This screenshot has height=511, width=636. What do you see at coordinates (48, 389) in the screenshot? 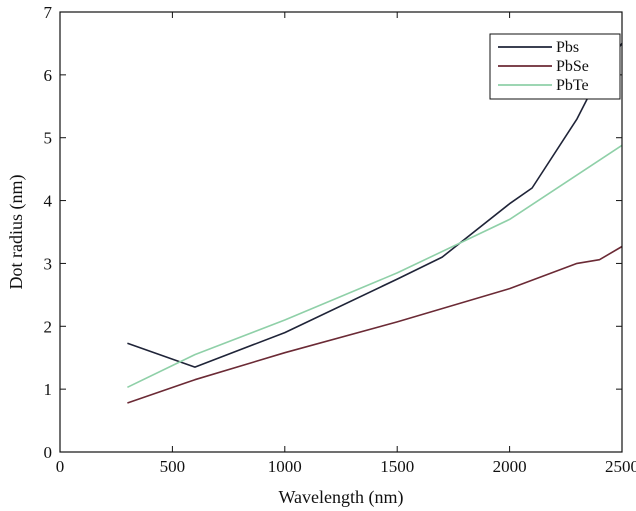
I see `y-tick-label: 1` at bounding box center [48, 389].